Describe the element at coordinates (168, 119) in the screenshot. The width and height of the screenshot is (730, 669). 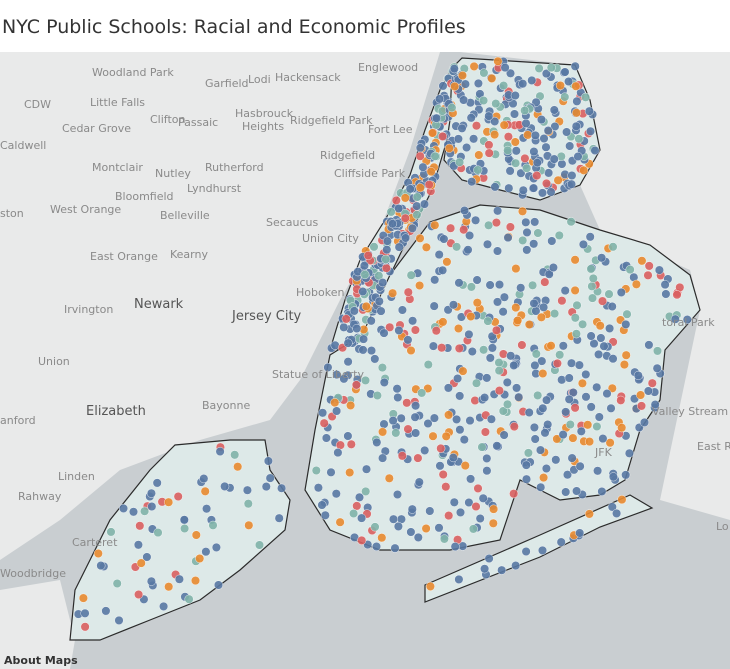
I see `place-label: Clifton` at that location.